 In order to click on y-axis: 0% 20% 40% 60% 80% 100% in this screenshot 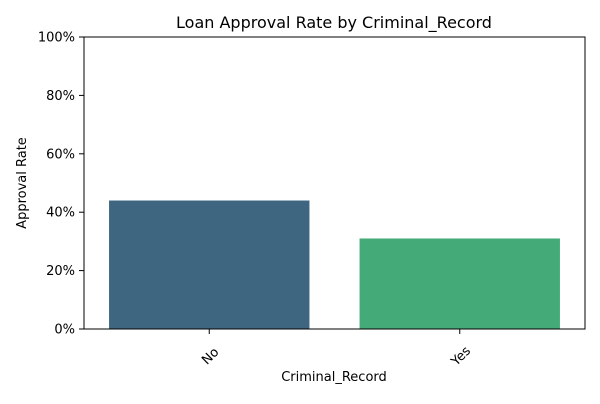, I will do `click(61, 184)`.